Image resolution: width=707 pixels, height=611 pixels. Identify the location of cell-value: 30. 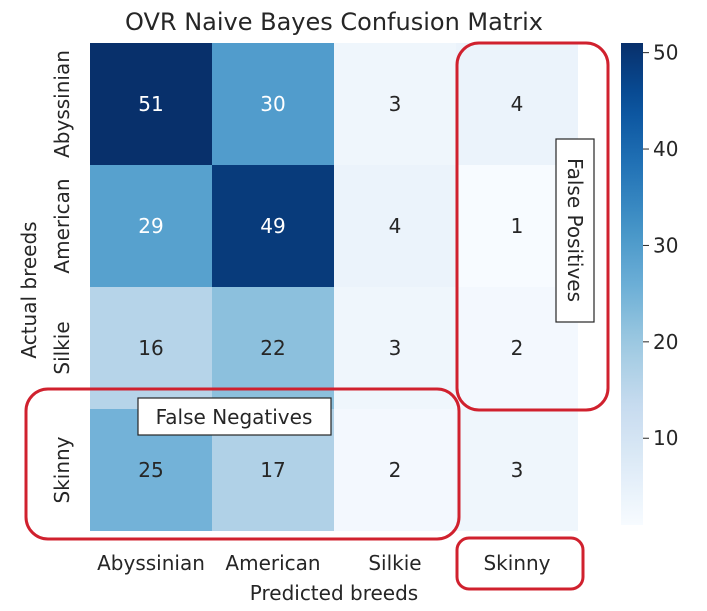
(272, 104).